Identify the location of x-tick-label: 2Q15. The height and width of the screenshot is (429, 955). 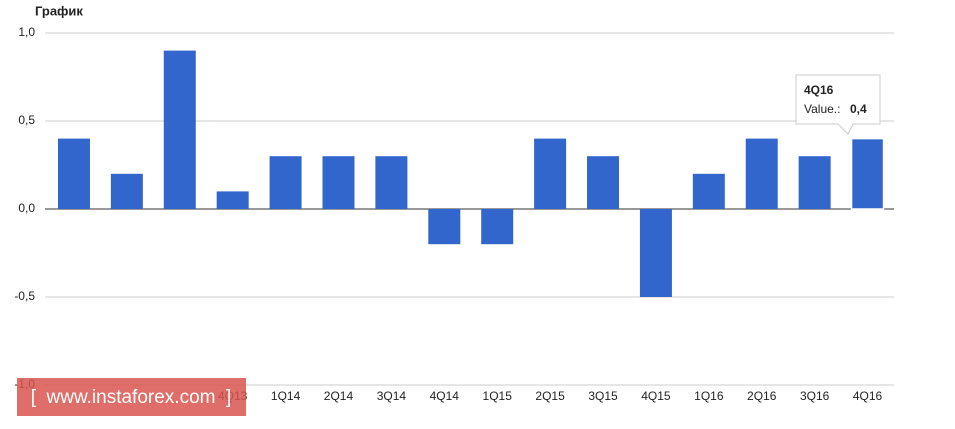
(550, 396).